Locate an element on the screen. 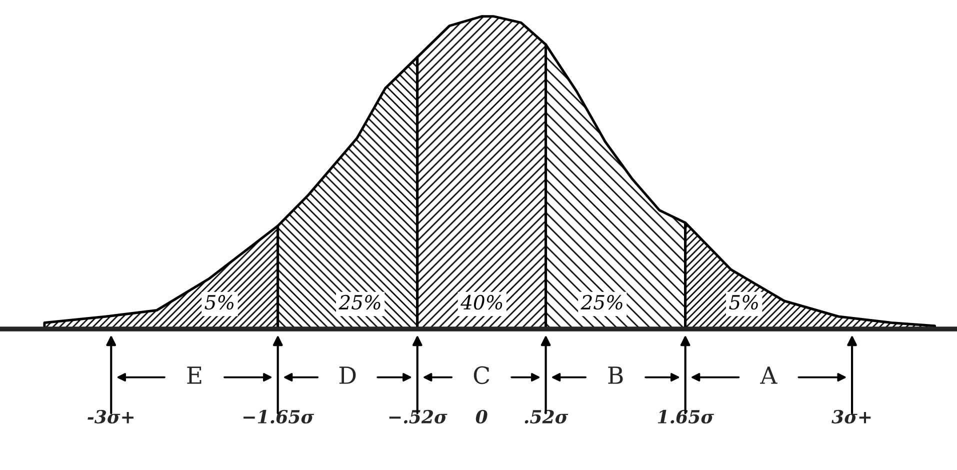 This screenshot has width=957, height=470. x-tick-label: −.52σ is located at coordinates (418, 417).